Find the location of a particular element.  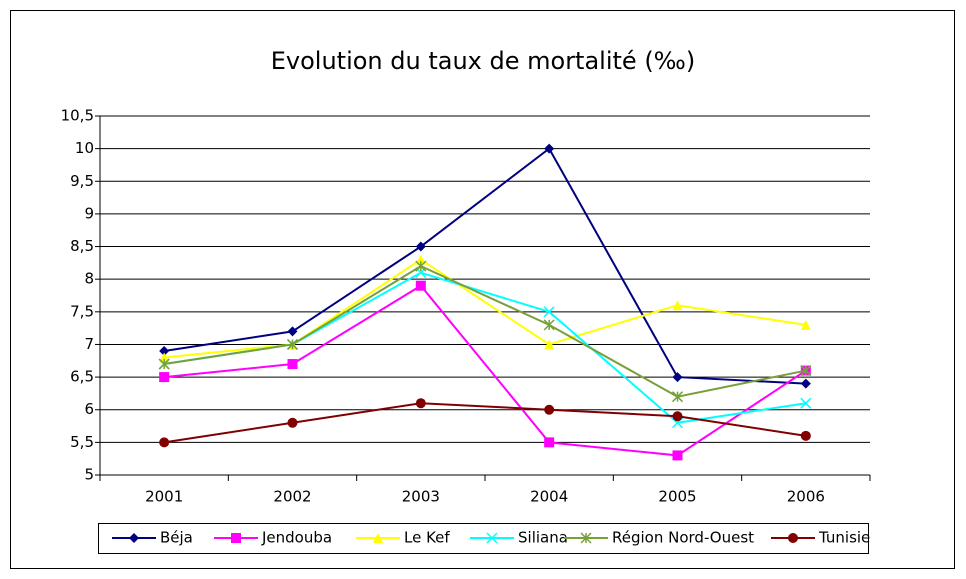

x-tick-label: 2004 is located at coordinates (549, 497).